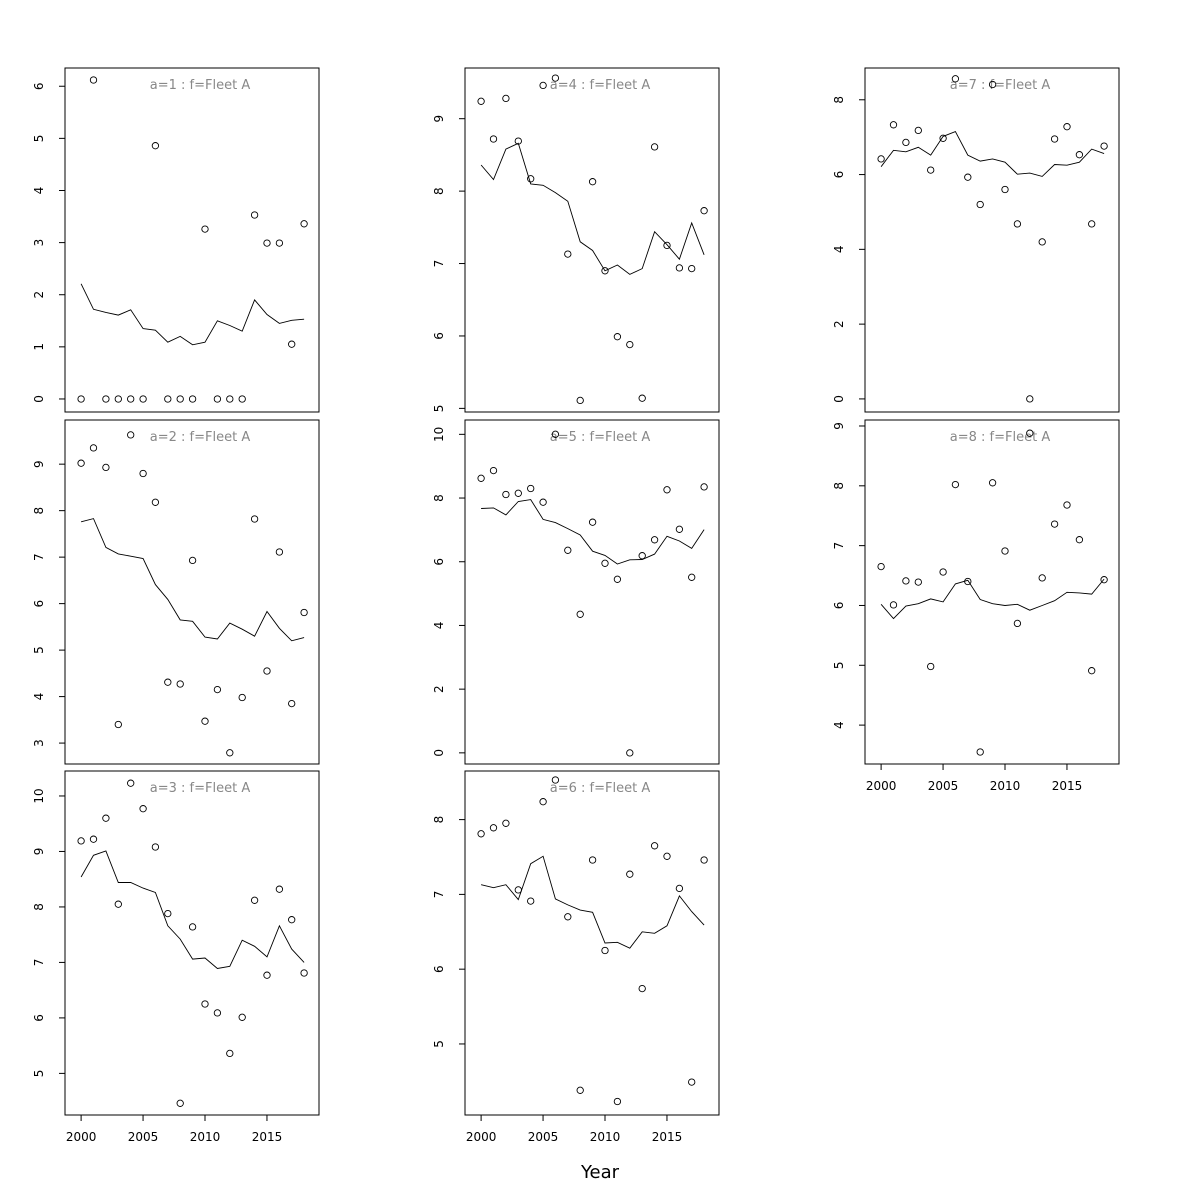  I want to click on panel-title: a=7 : f=Fleet A, so click(1000, 85).